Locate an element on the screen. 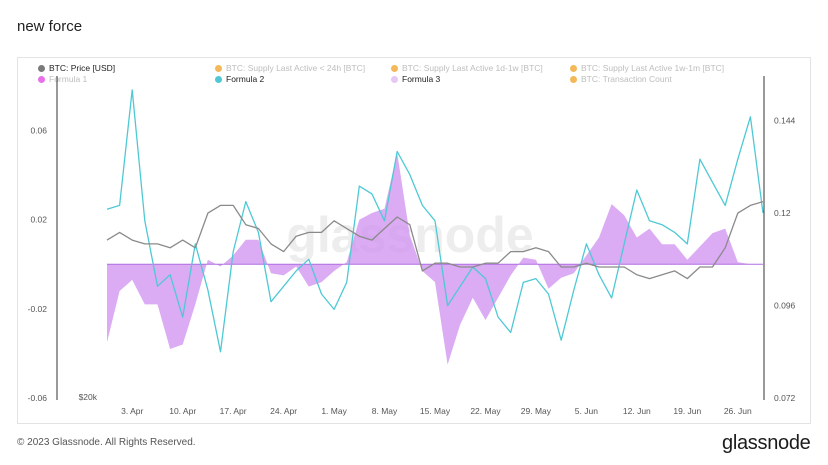 This screenshot has height=465, width=828. left-tick-label: 0.06 is located at coordinates (38, 131).